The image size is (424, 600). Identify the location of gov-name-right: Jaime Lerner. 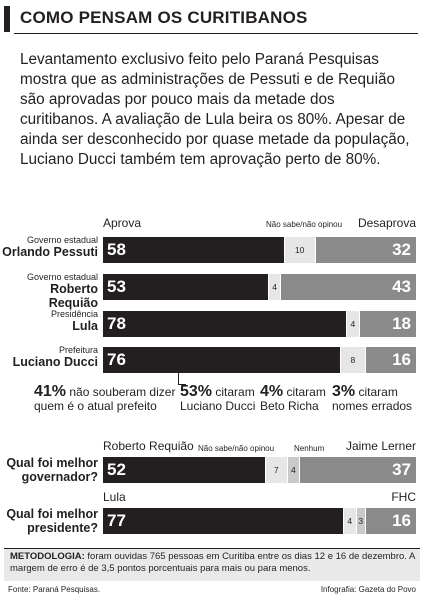
(380, 446).